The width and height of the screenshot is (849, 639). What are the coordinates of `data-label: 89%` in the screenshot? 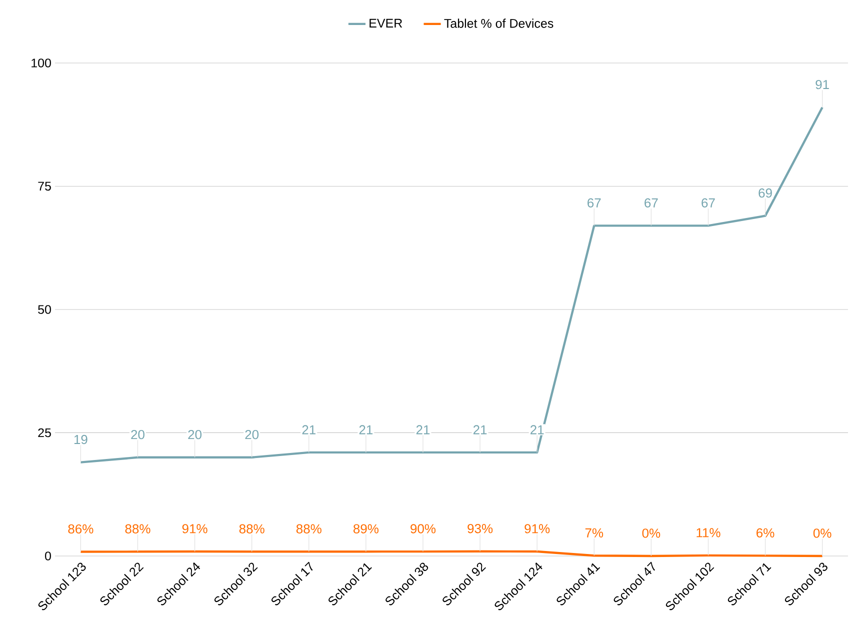 It's located at (365, 529).